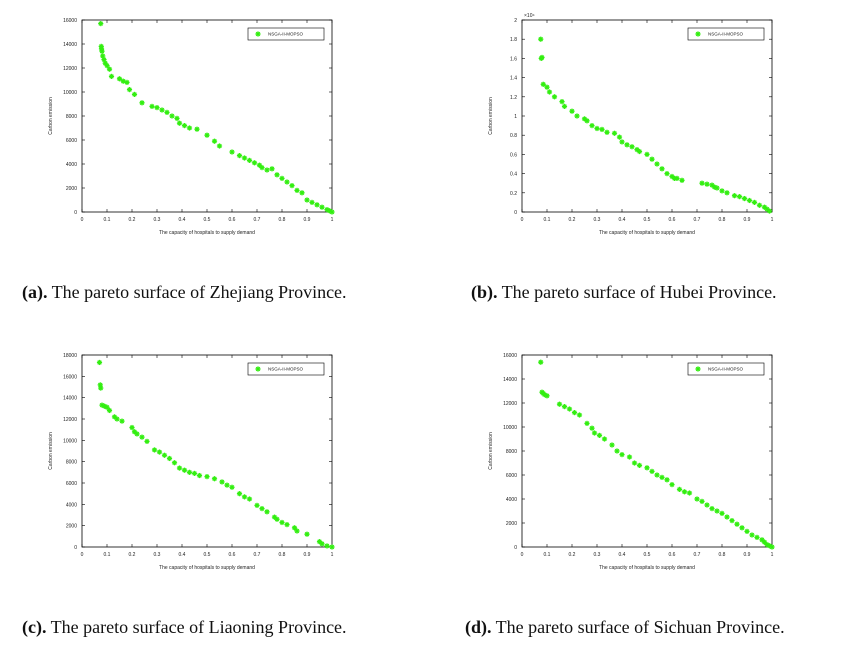  Describe the element at coordinates (513, 194) in the screenshot. I see `y-tick-label: 0.2` at that location.